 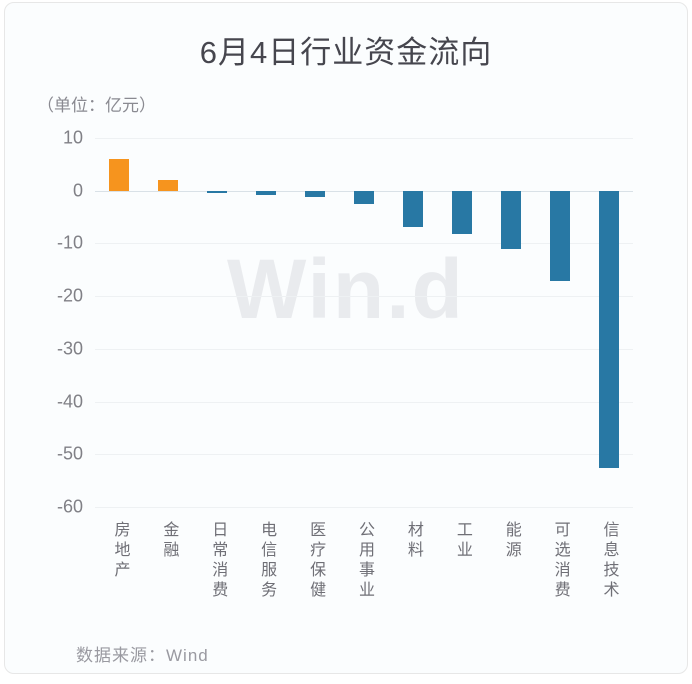 I want to click on wind-watermark: Win.d, so click(x=346, y=289).